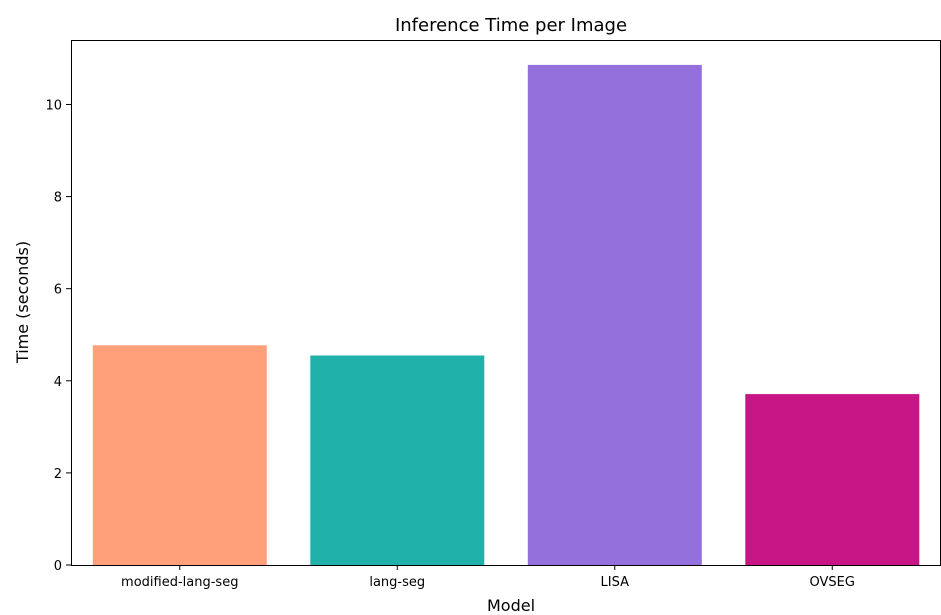 This screenshot has height=615, width=941. Describe the element at coordinates (511, 25) in the screenshot. I see `chart-title: Inference Time per Image` at that location.